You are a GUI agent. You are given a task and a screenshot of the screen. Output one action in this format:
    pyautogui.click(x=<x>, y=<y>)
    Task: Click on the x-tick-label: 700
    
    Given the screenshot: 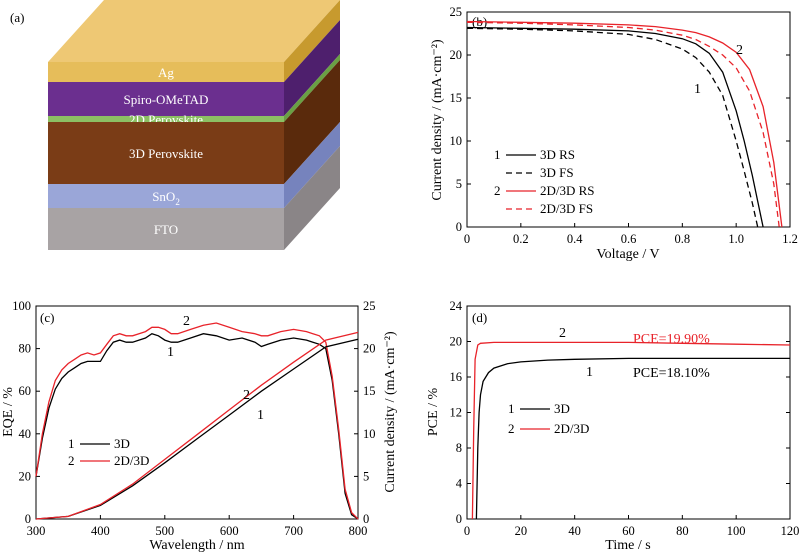 What is the action you would take?
    pyautogui.click(x=293, y=531)
    